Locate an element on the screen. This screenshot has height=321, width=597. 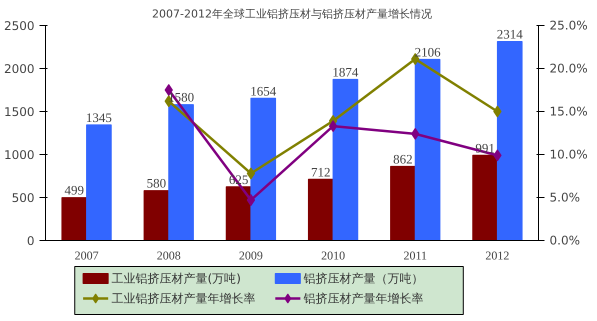
data-label: 1874 is located at coordinates (345, 72).